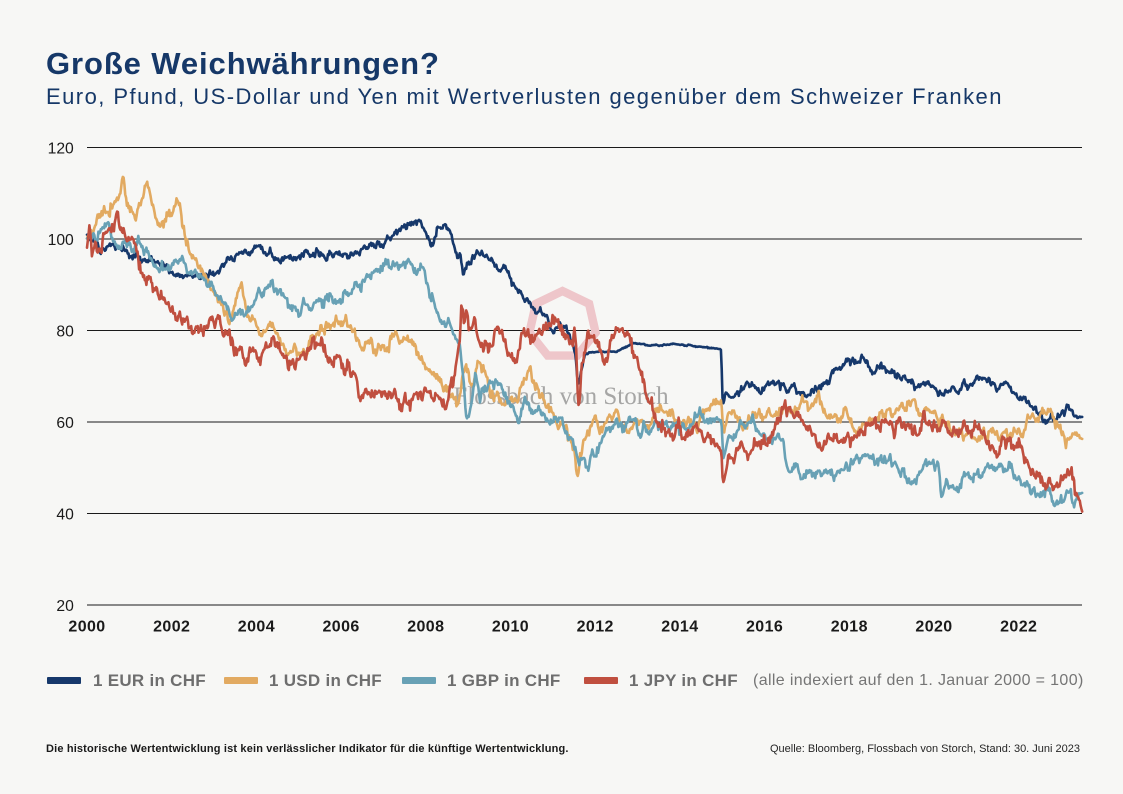  What do you see at coordinates (933, 627) in the screenshot?
I see `svg-text: 2020` at bounding box center [933, 627].